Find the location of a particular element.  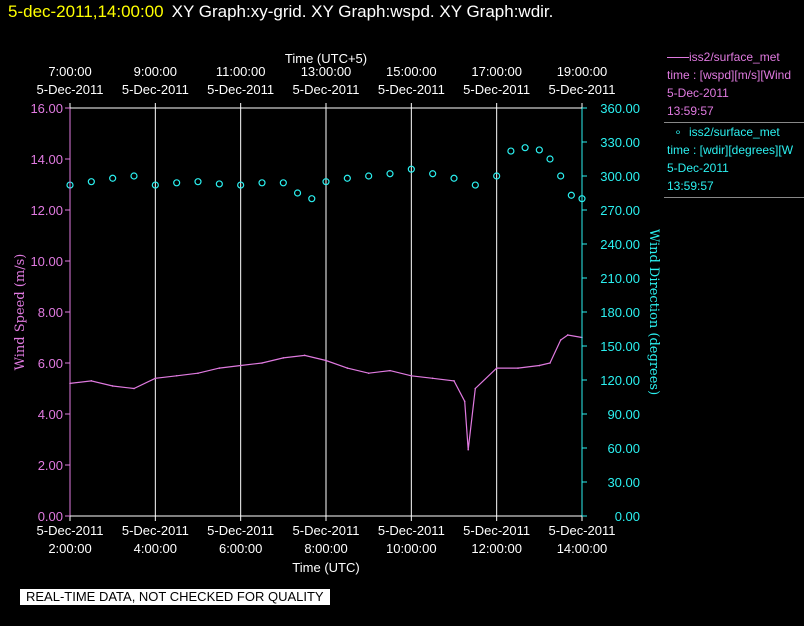

legend-wdir-name: ∘ iss2/surface_met is located at coordinates (735, 132).